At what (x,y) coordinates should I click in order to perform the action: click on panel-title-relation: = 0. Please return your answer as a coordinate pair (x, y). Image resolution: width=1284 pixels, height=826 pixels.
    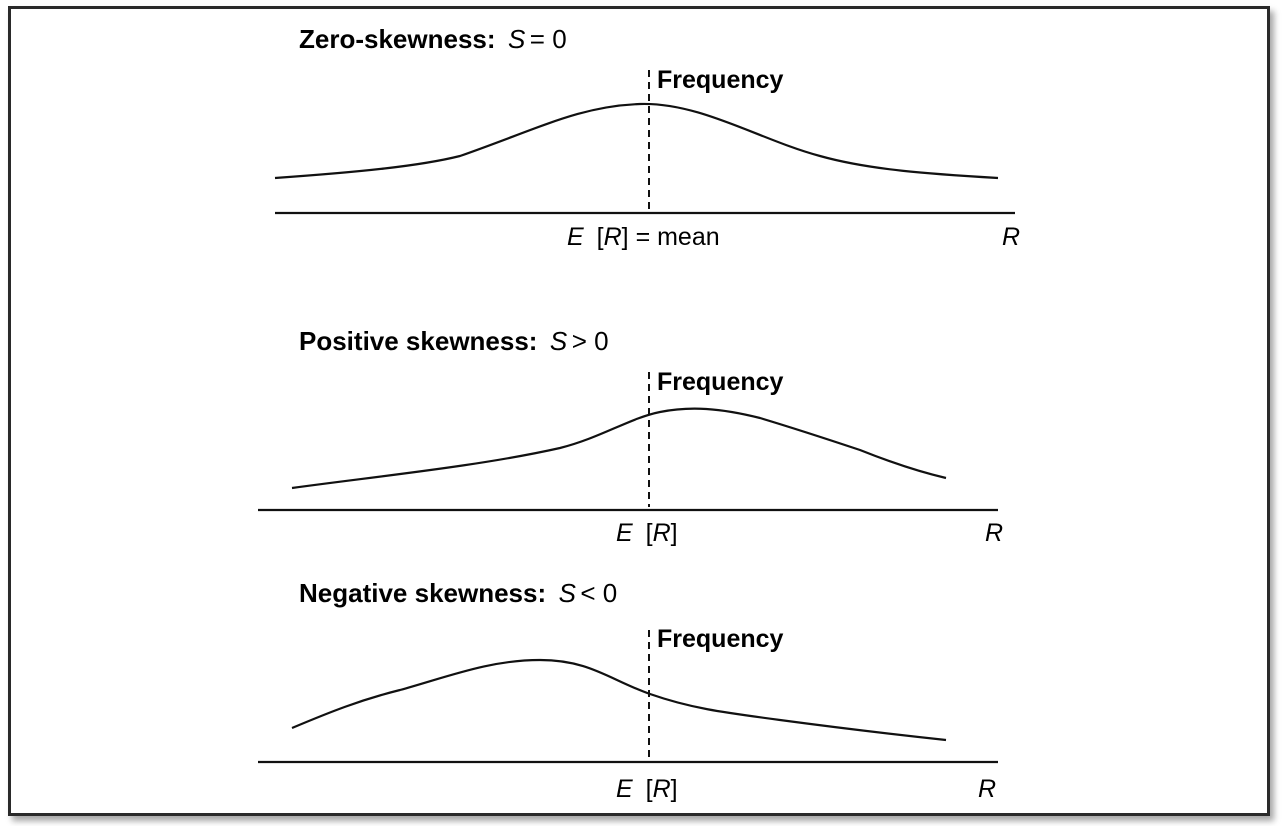
    Looking at the image, I should click on (548, 39).